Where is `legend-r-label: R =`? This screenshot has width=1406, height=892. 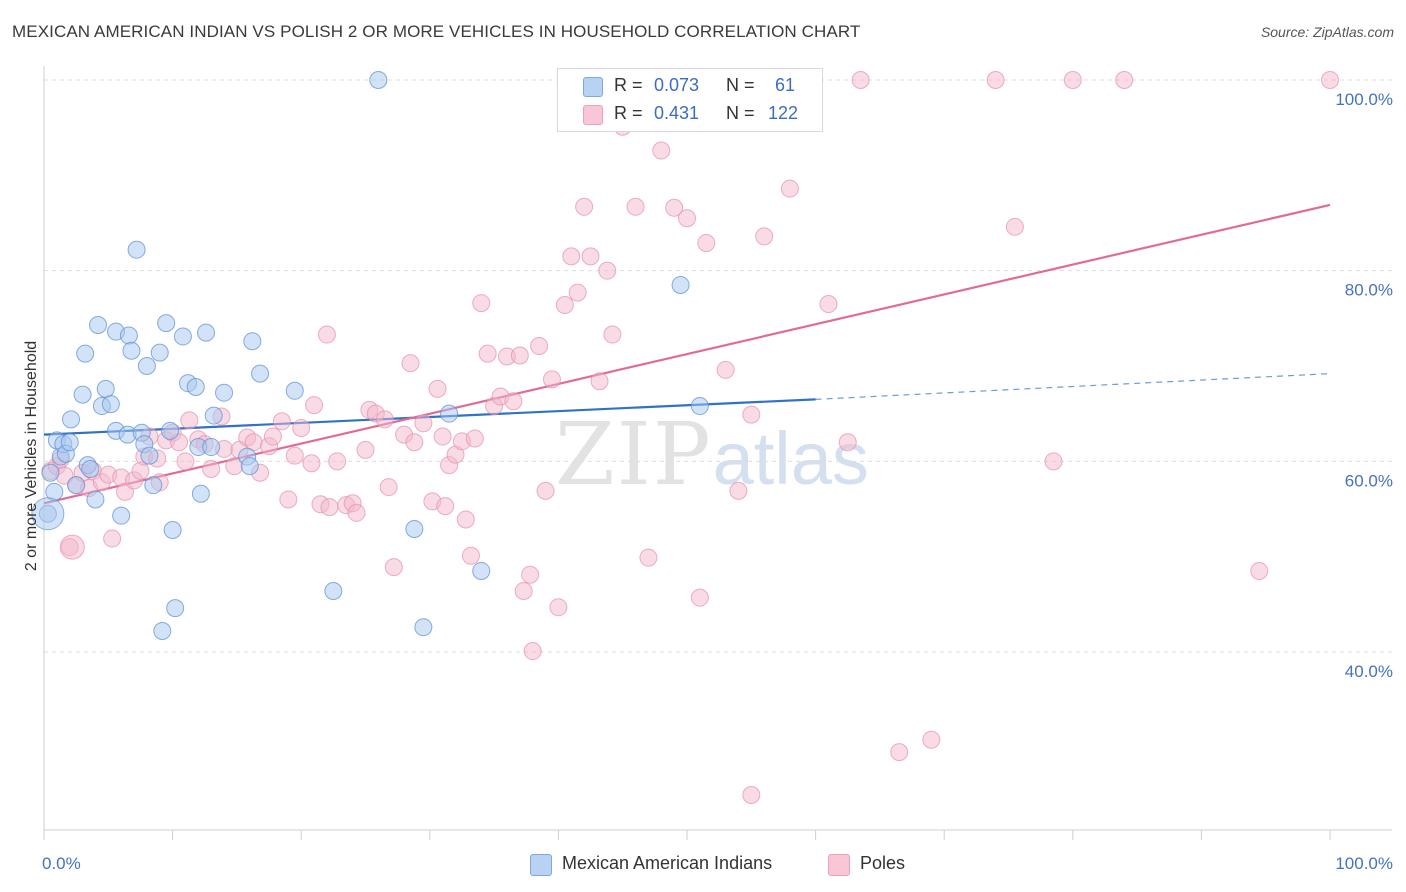 legend-r-label: R = is located at coordinates (628, 113).